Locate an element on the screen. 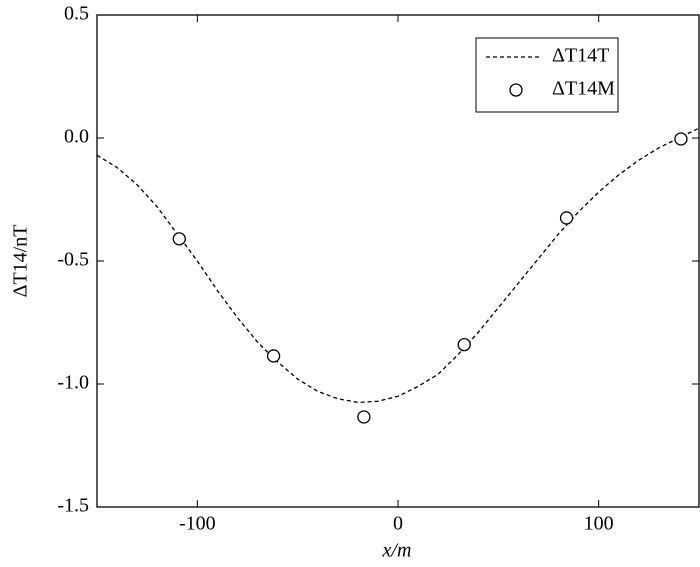 The image size is (700, 567). legend-label: ΔT14T is located at coordinates (580, 56).